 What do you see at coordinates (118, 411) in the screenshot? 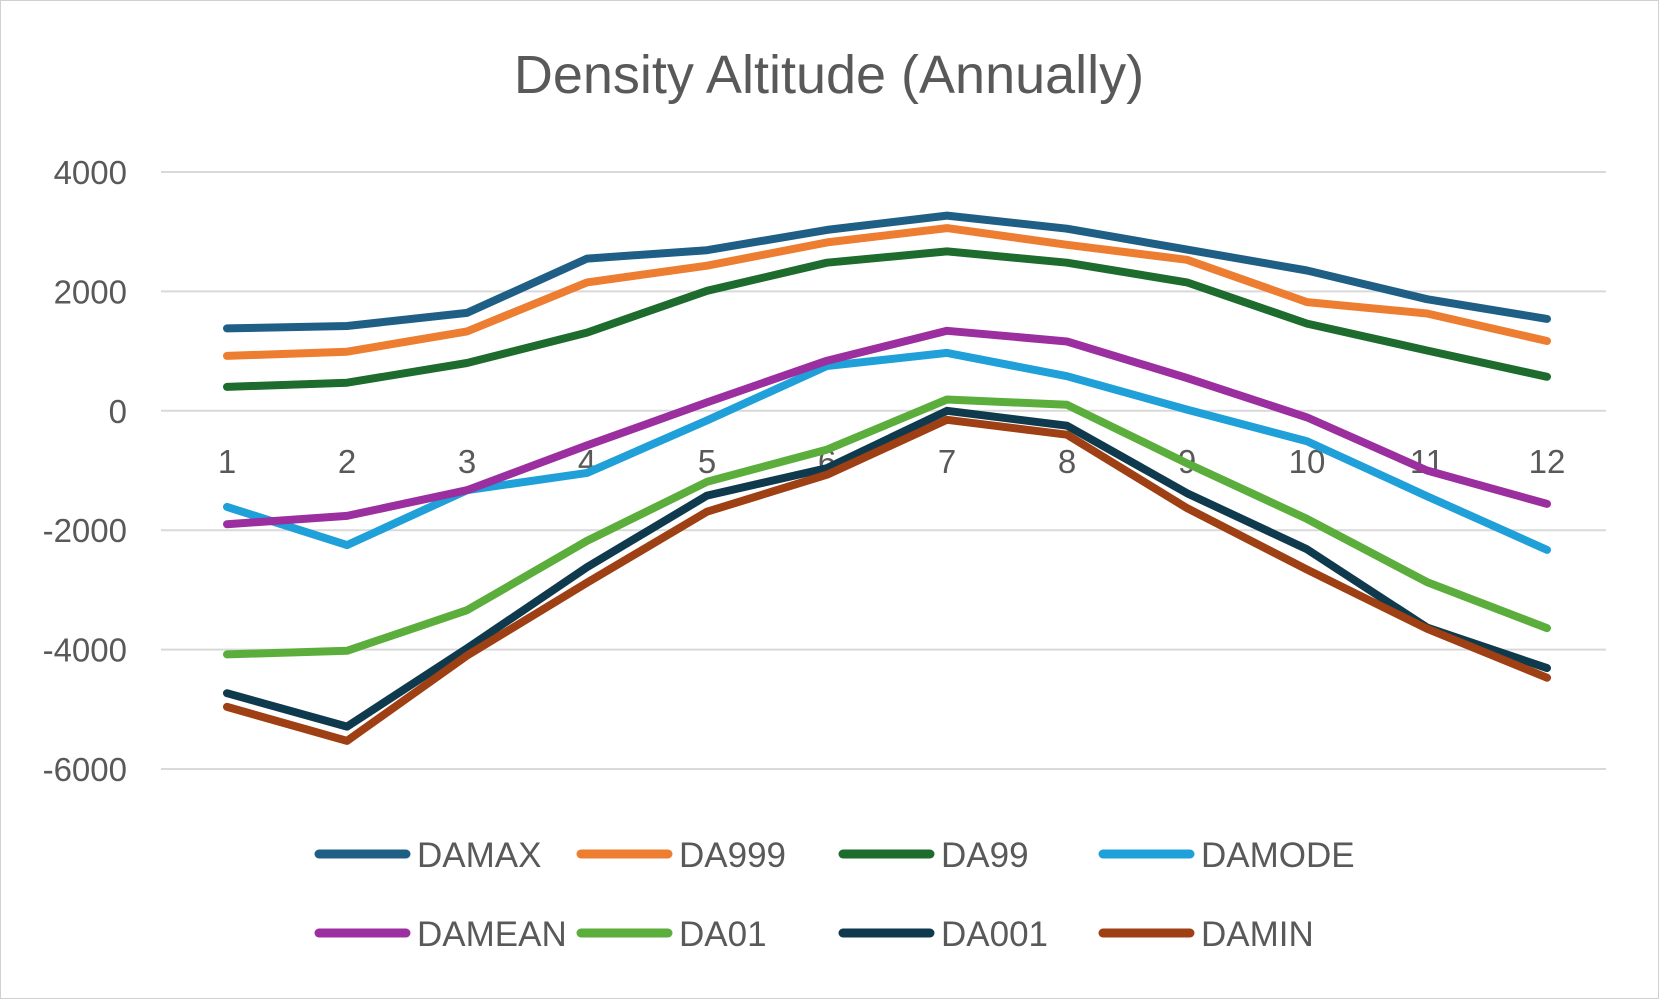
I see `y-tick-label: 0` at bounding box center [118, 411].